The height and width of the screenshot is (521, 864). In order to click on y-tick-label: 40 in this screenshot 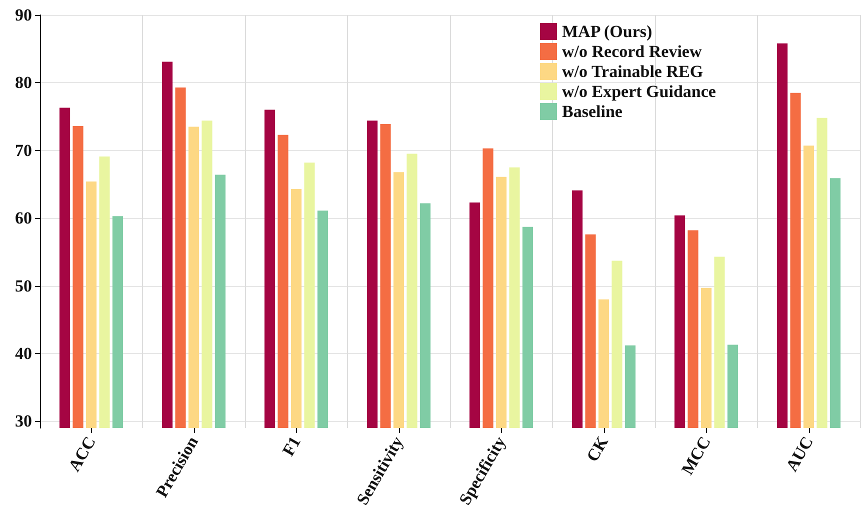, I will do `click(23, 354)`.